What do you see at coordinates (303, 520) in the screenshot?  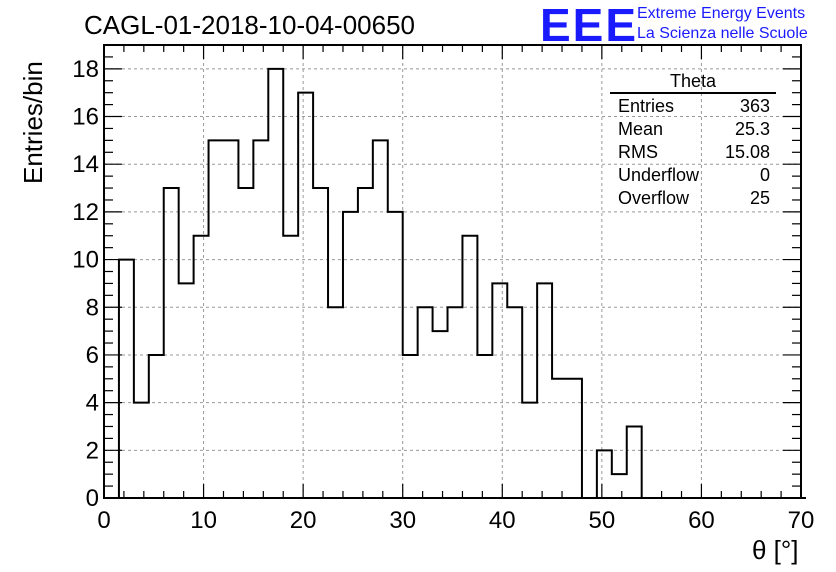 I see `x-tick-label: 20` at bounding box center [303, 520].